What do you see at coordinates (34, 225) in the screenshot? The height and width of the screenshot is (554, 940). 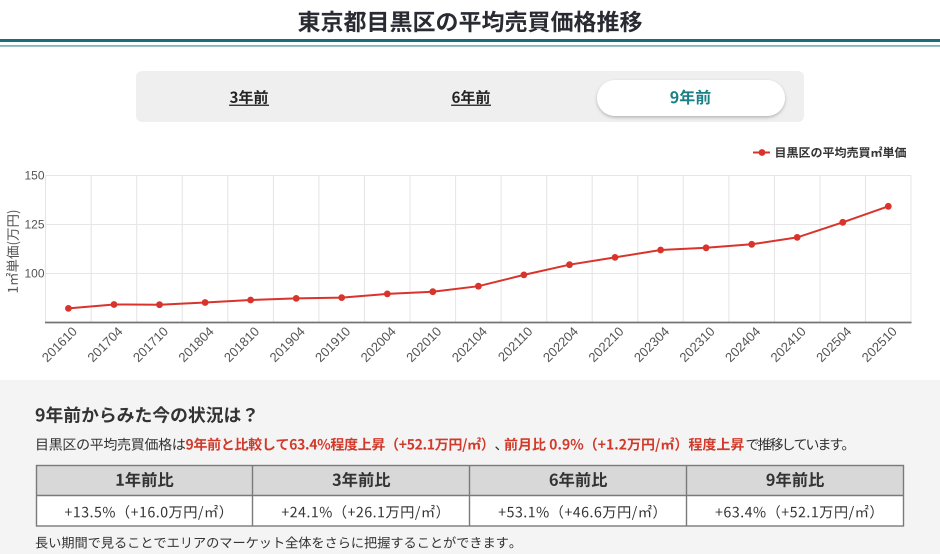 I see `svg-text: 125` at bounding box center [34, 225].